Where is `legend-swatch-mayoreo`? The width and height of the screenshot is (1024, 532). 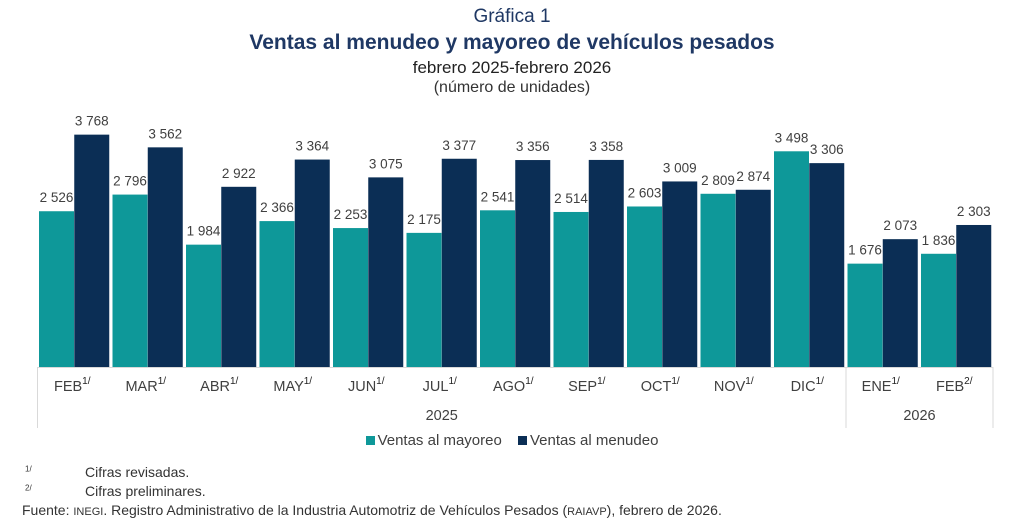
legend-swatch-mayoreo is located at coordinates (370, 440).